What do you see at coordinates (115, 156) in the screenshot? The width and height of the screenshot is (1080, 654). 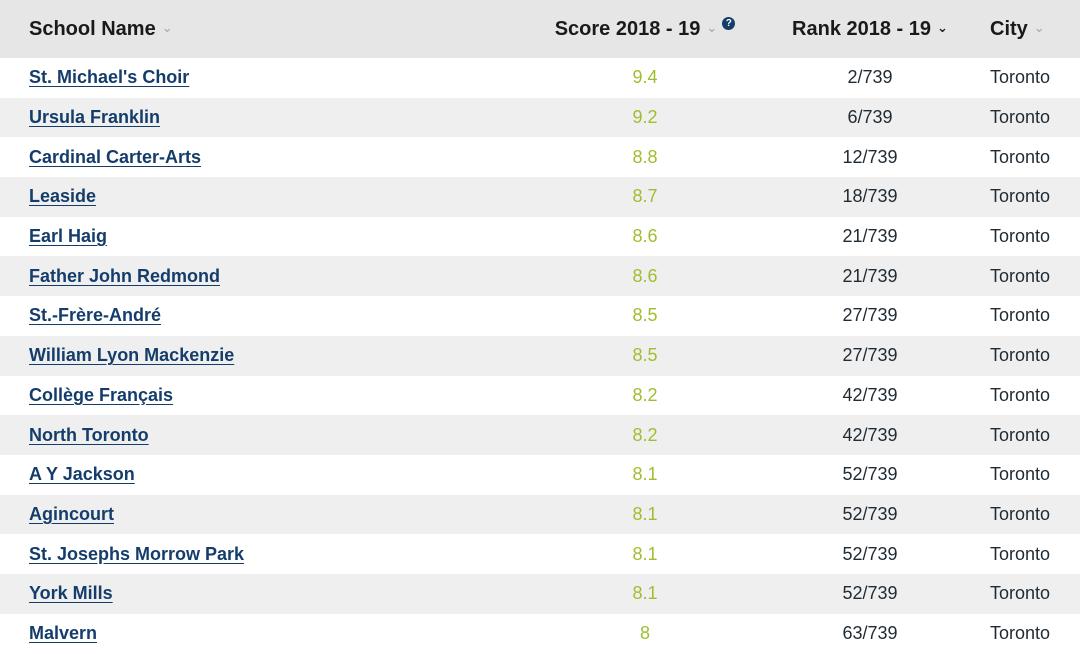 I see `school-link: Cardinal Carter-Arts` at bounding box center [115, 156].